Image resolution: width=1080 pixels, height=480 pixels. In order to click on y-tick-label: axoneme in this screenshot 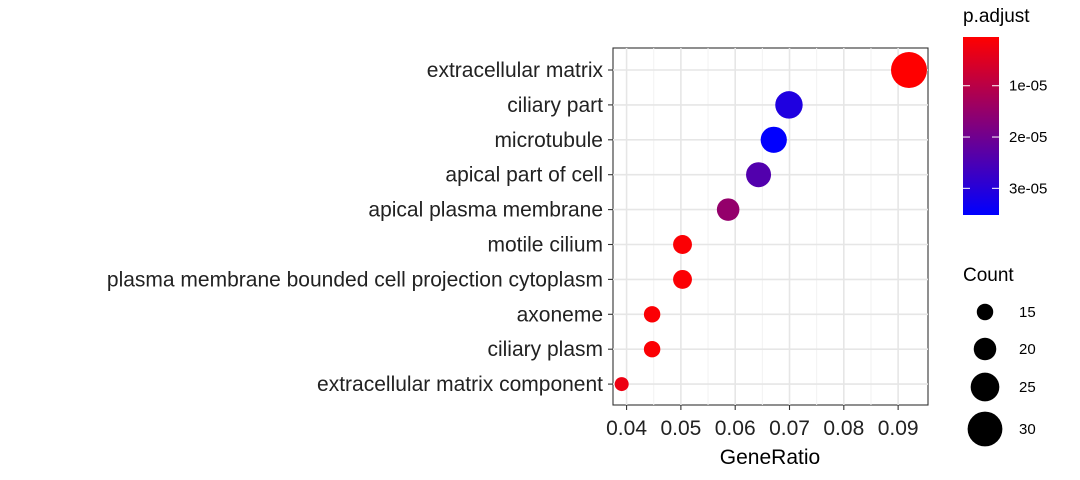, I will do `click(560, 314)`.